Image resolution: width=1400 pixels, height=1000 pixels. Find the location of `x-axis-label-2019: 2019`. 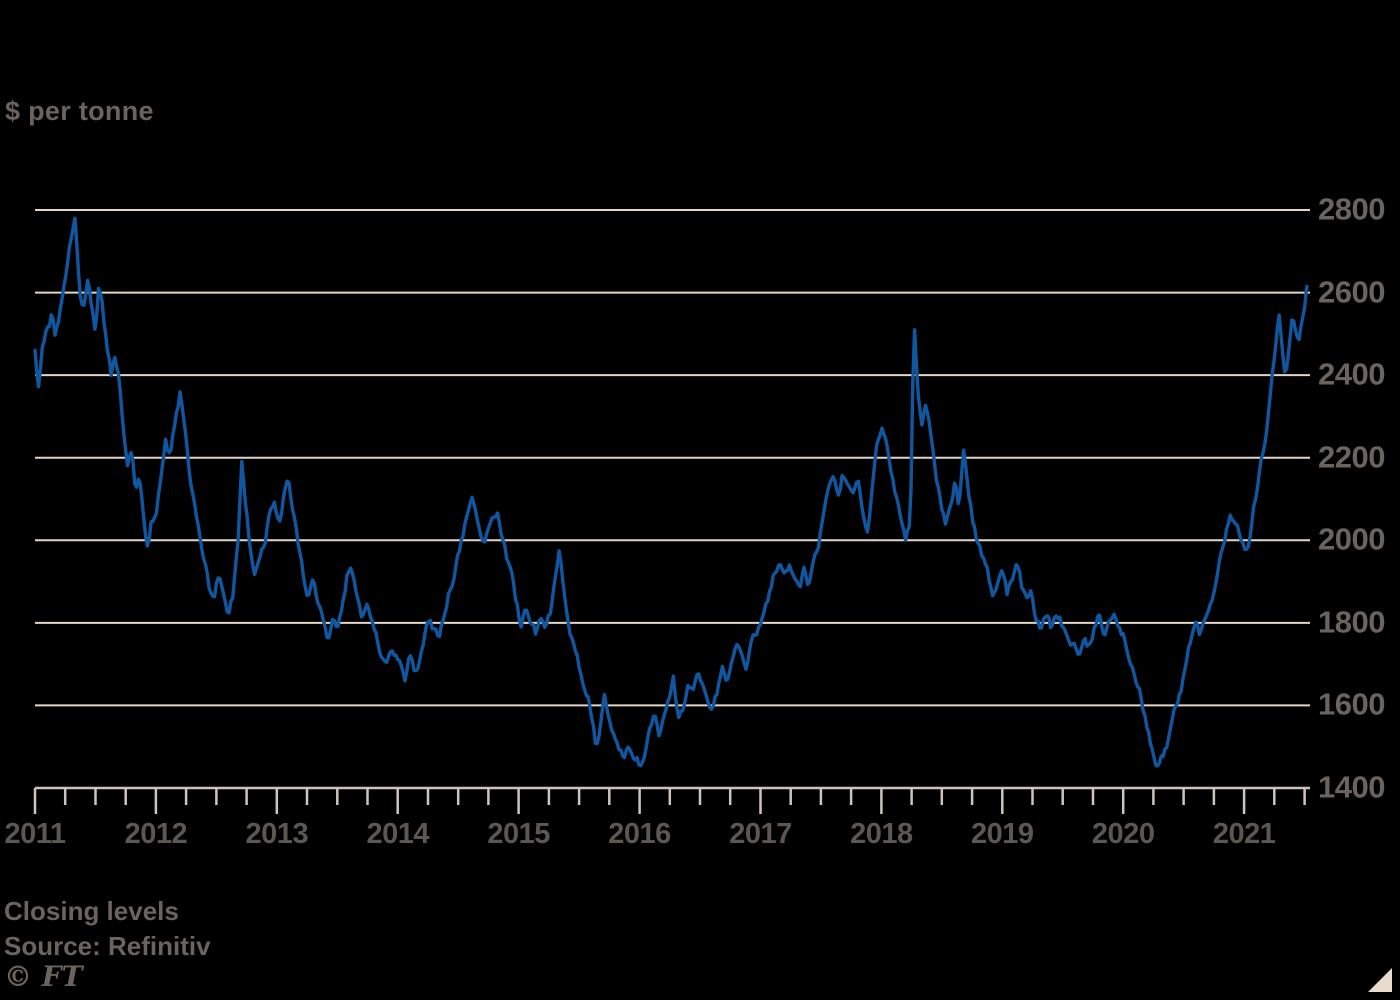

x-axis-label-2019: 2019 is located at coordinates (1002, 834).